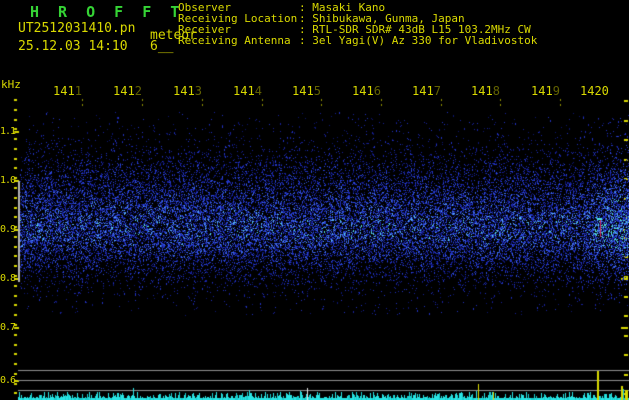 This screenshot has height=400, width=629. I want to click on filename-label: UT2512031410.pn, so click(77, 28).